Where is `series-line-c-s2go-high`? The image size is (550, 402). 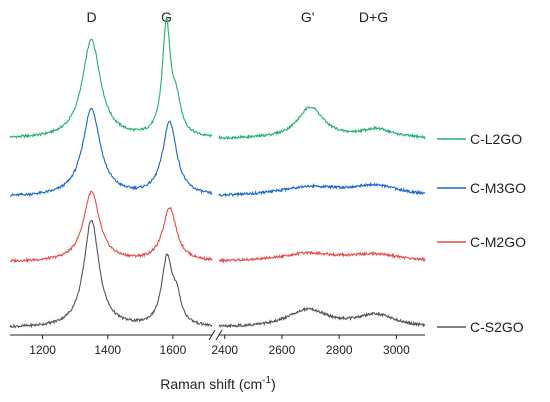
series-line-c-s2go-high is located at coordinates (322, 317).